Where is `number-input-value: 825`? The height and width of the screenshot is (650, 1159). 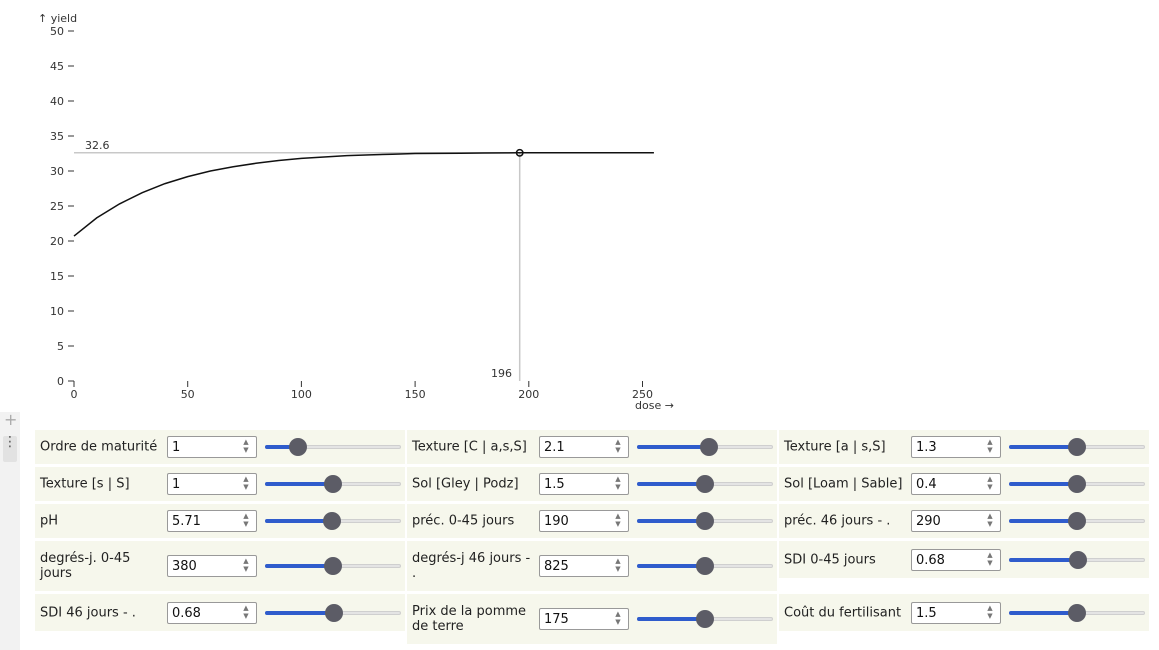
number-input-value: 825 is located at coordinates (556, 566).